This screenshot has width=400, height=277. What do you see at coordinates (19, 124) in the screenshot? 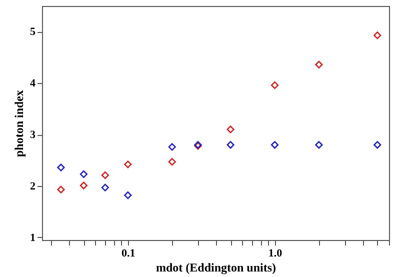
I see `y-axis-title: photon index` at bounding box center [19, 124].